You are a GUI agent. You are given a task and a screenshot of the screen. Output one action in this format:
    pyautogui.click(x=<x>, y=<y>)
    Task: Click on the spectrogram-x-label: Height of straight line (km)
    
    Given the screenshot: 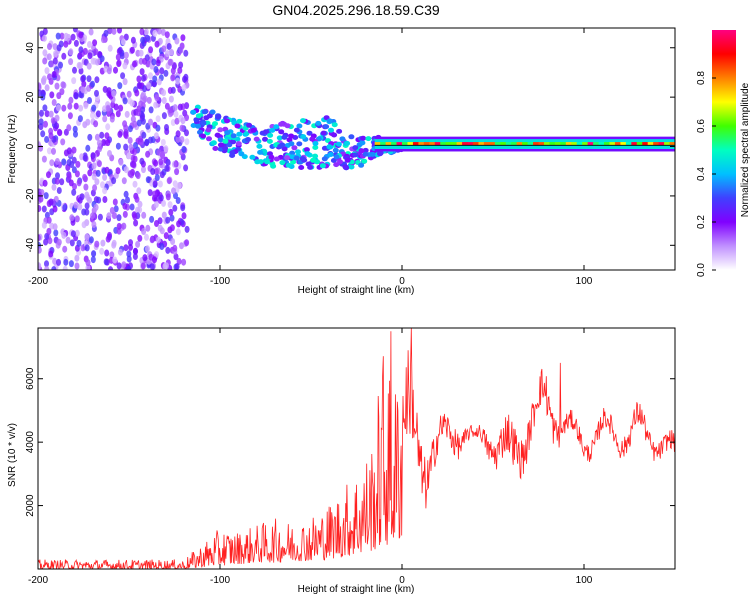 What is the action you would take?
    pyautogui.click(x=356, y=290)
    